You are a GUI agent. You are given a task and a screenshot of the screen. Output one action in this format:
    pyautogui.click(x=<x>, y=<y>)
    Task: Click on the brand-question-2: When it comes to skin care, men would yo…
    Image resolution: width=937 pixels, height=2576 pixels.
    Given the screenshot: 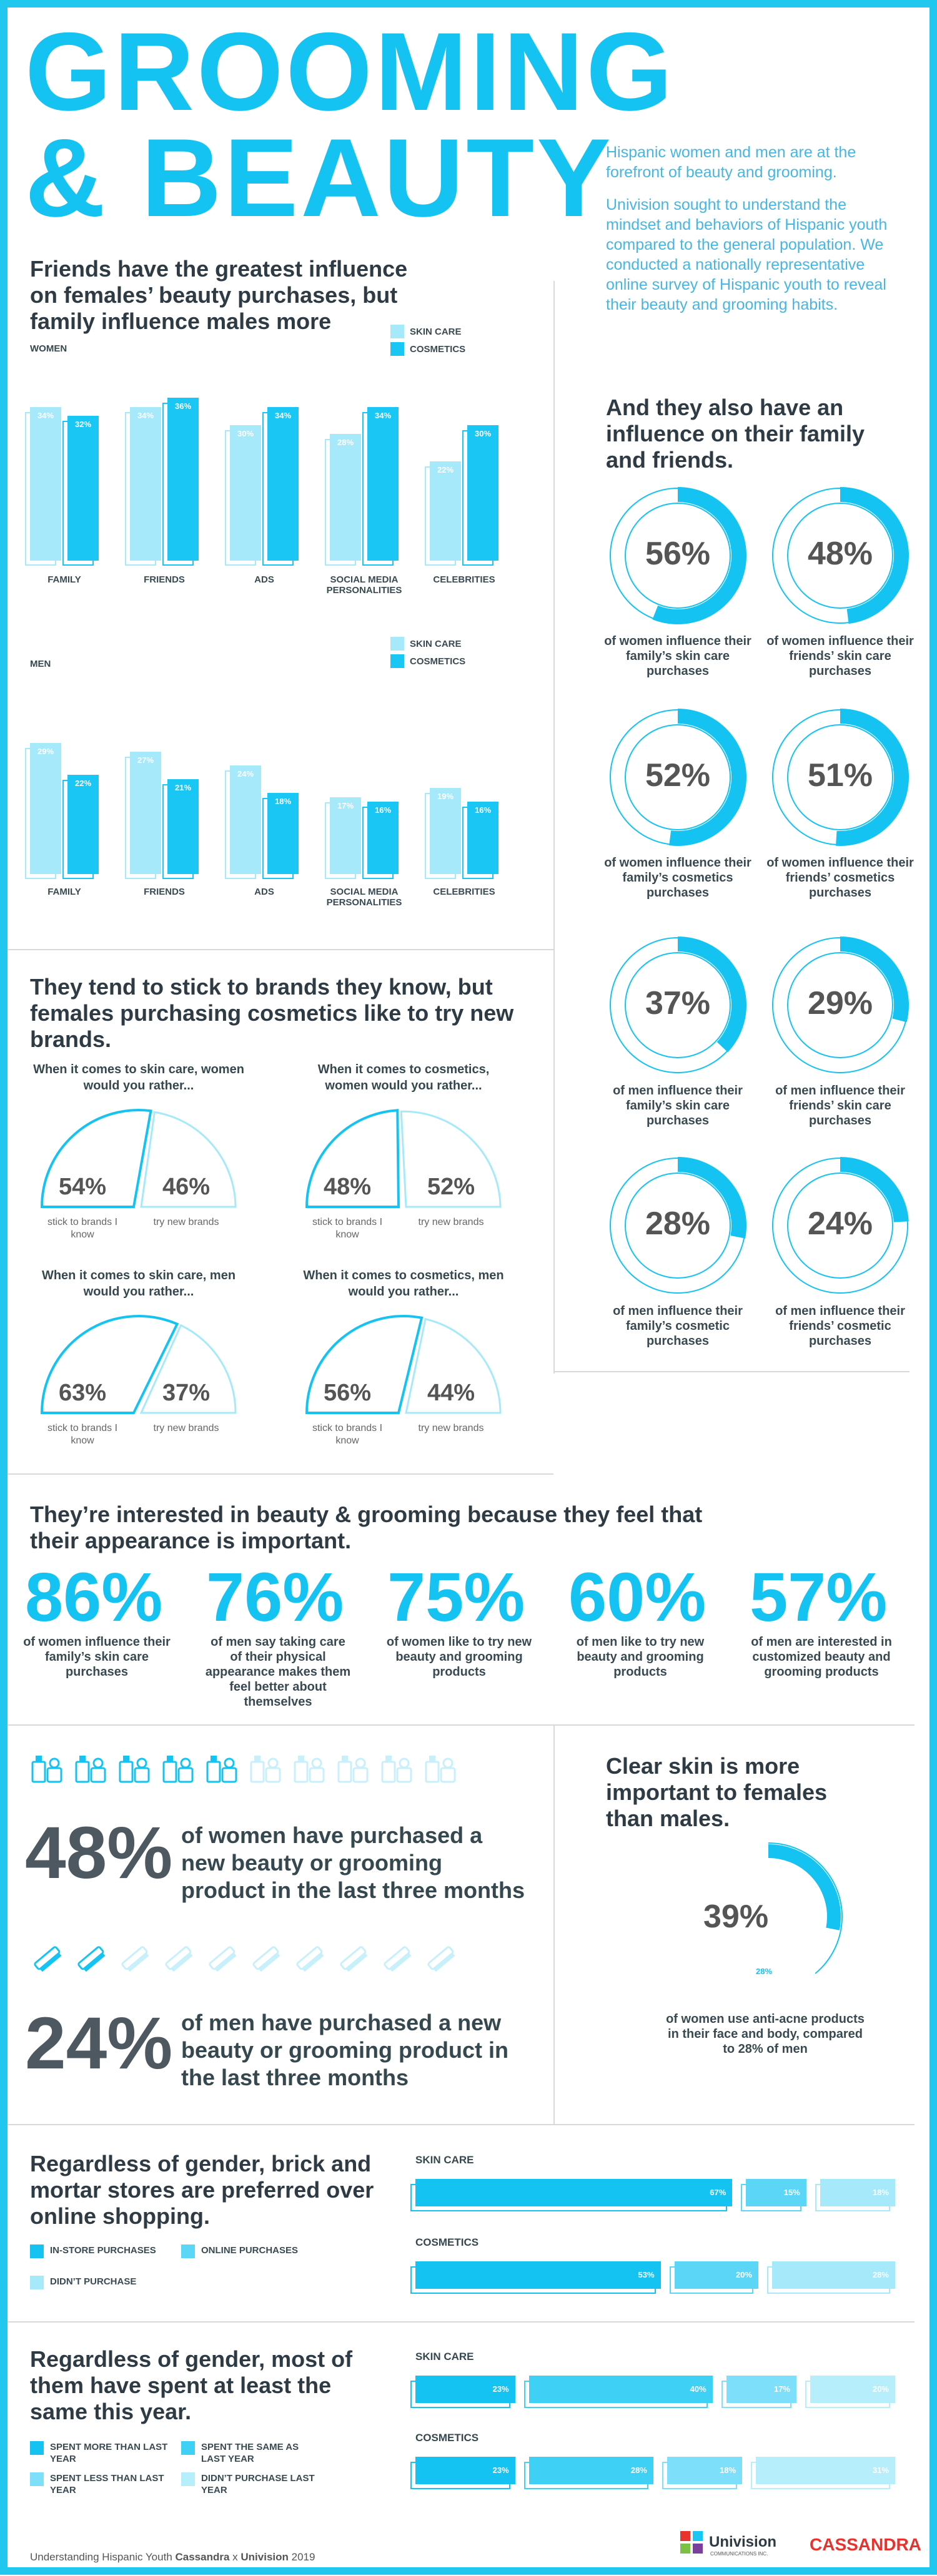 What is the action you would take?
    pyautogui.click(x=138, y=1284)
    